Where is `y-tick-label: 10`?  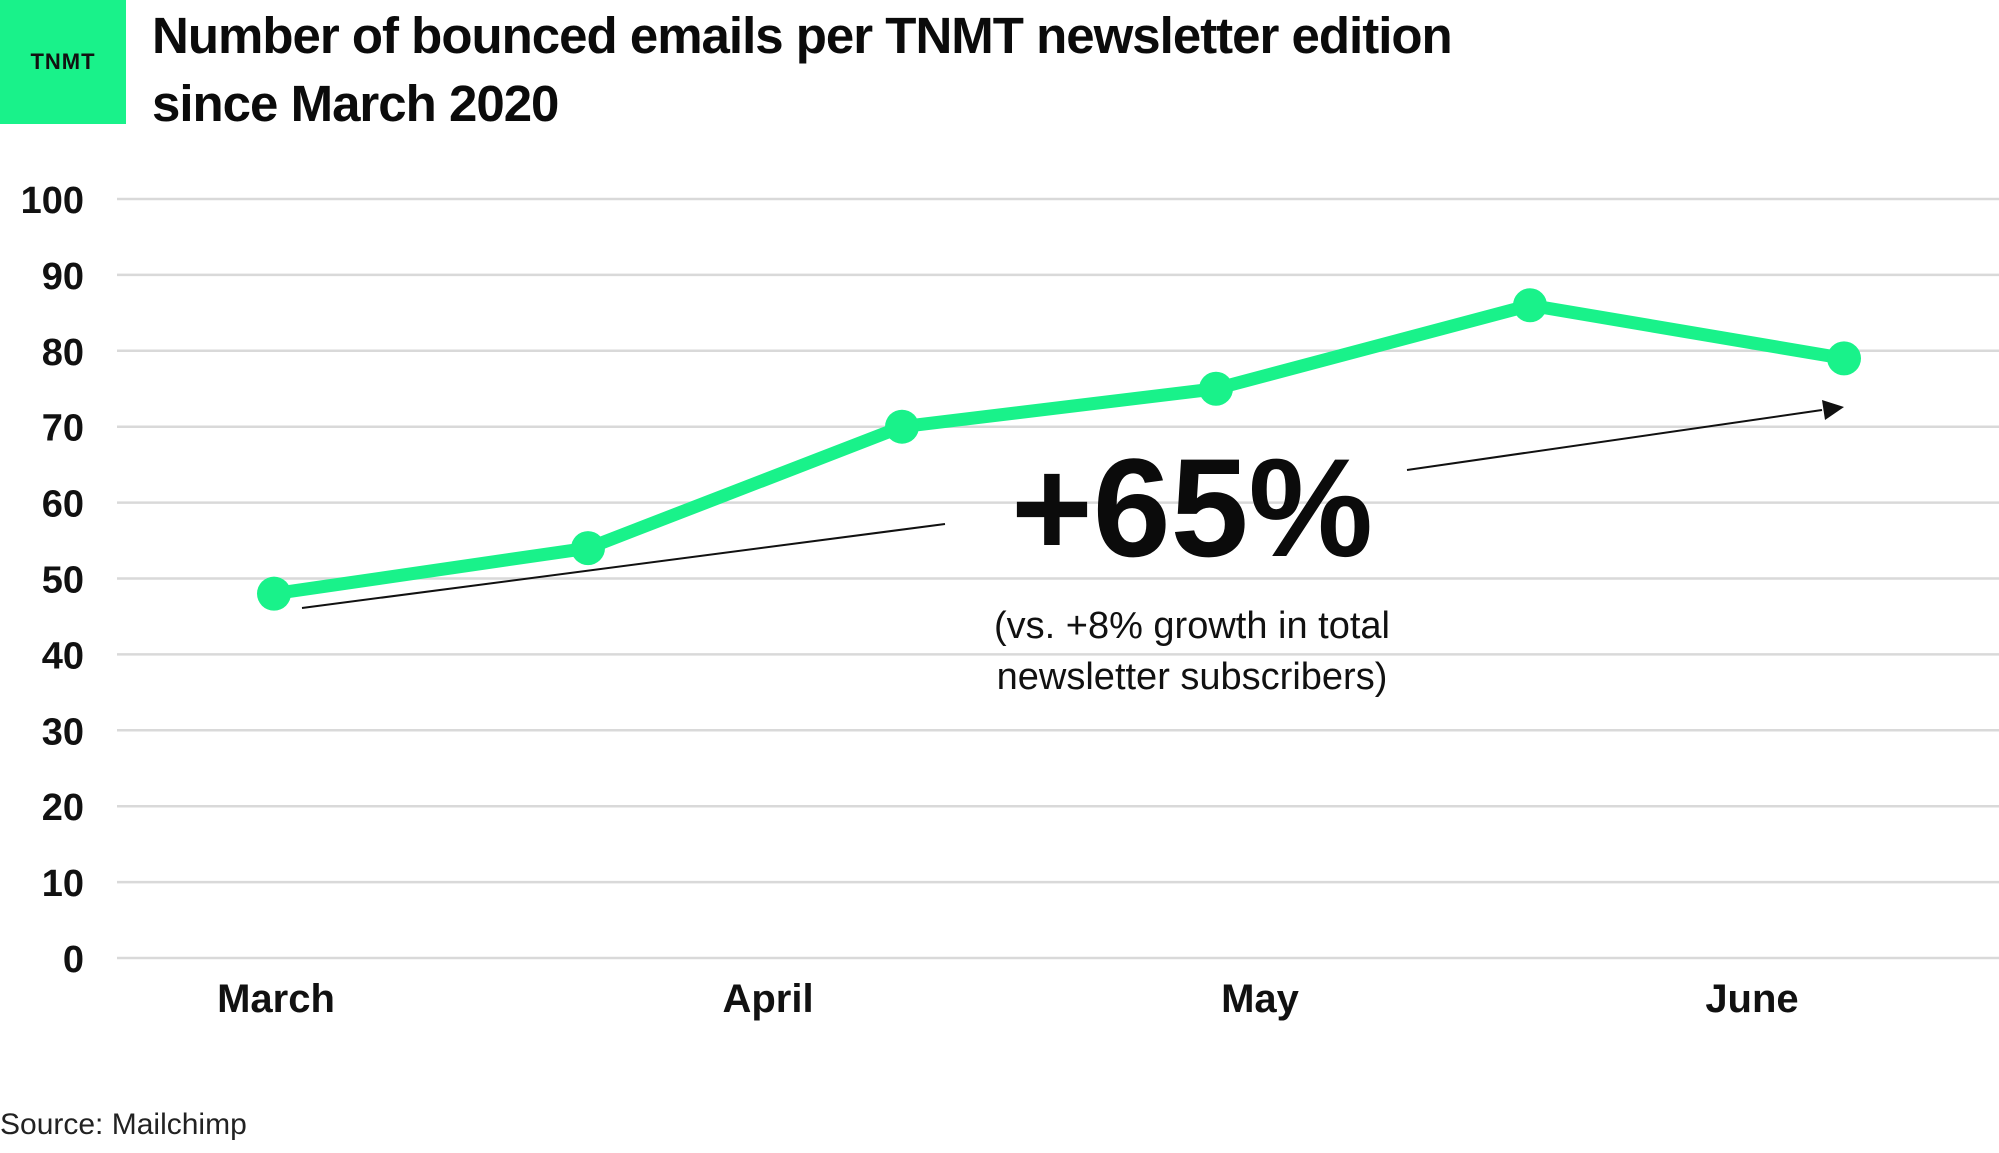 y-tick-label: 10 is located at coordinates (63, 884).